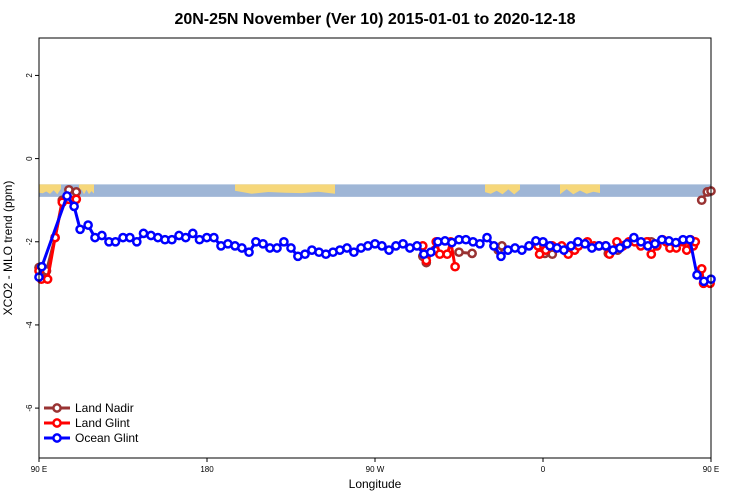  I want to click on y-axis: -6 -4 -2 0 2, so click(32, 242).